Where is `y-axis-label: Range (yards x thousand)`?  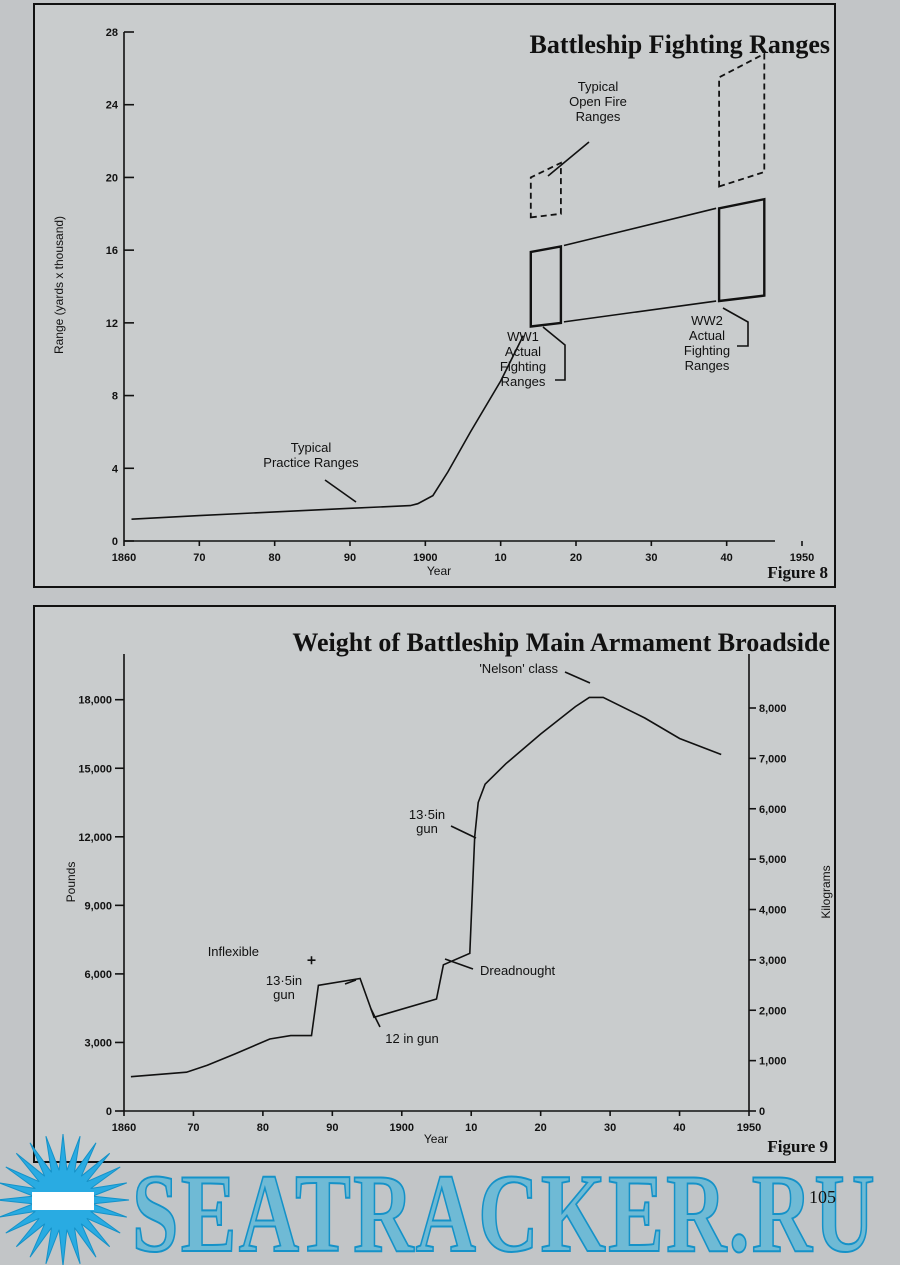
y-axis-label: Range (yards x thousand) is located at coordinates (59, 285).